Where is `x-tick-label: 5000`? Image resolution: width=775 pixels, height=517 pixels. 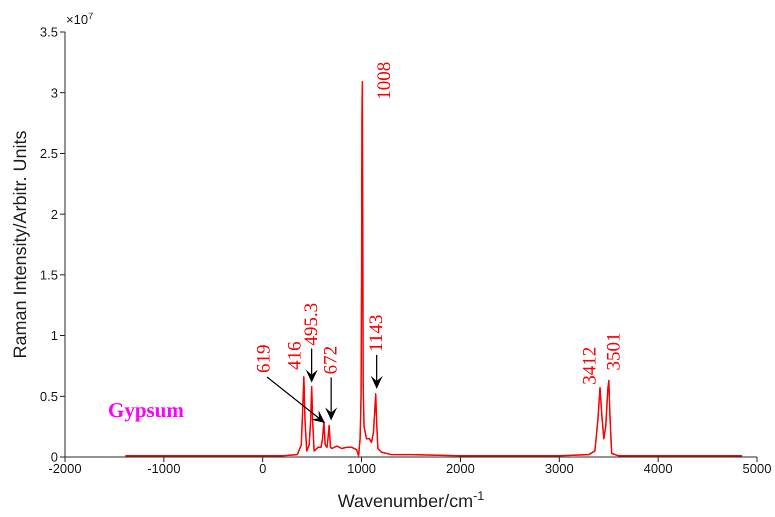 x-tick-label: 5000 is located at coordinates (757, 468).